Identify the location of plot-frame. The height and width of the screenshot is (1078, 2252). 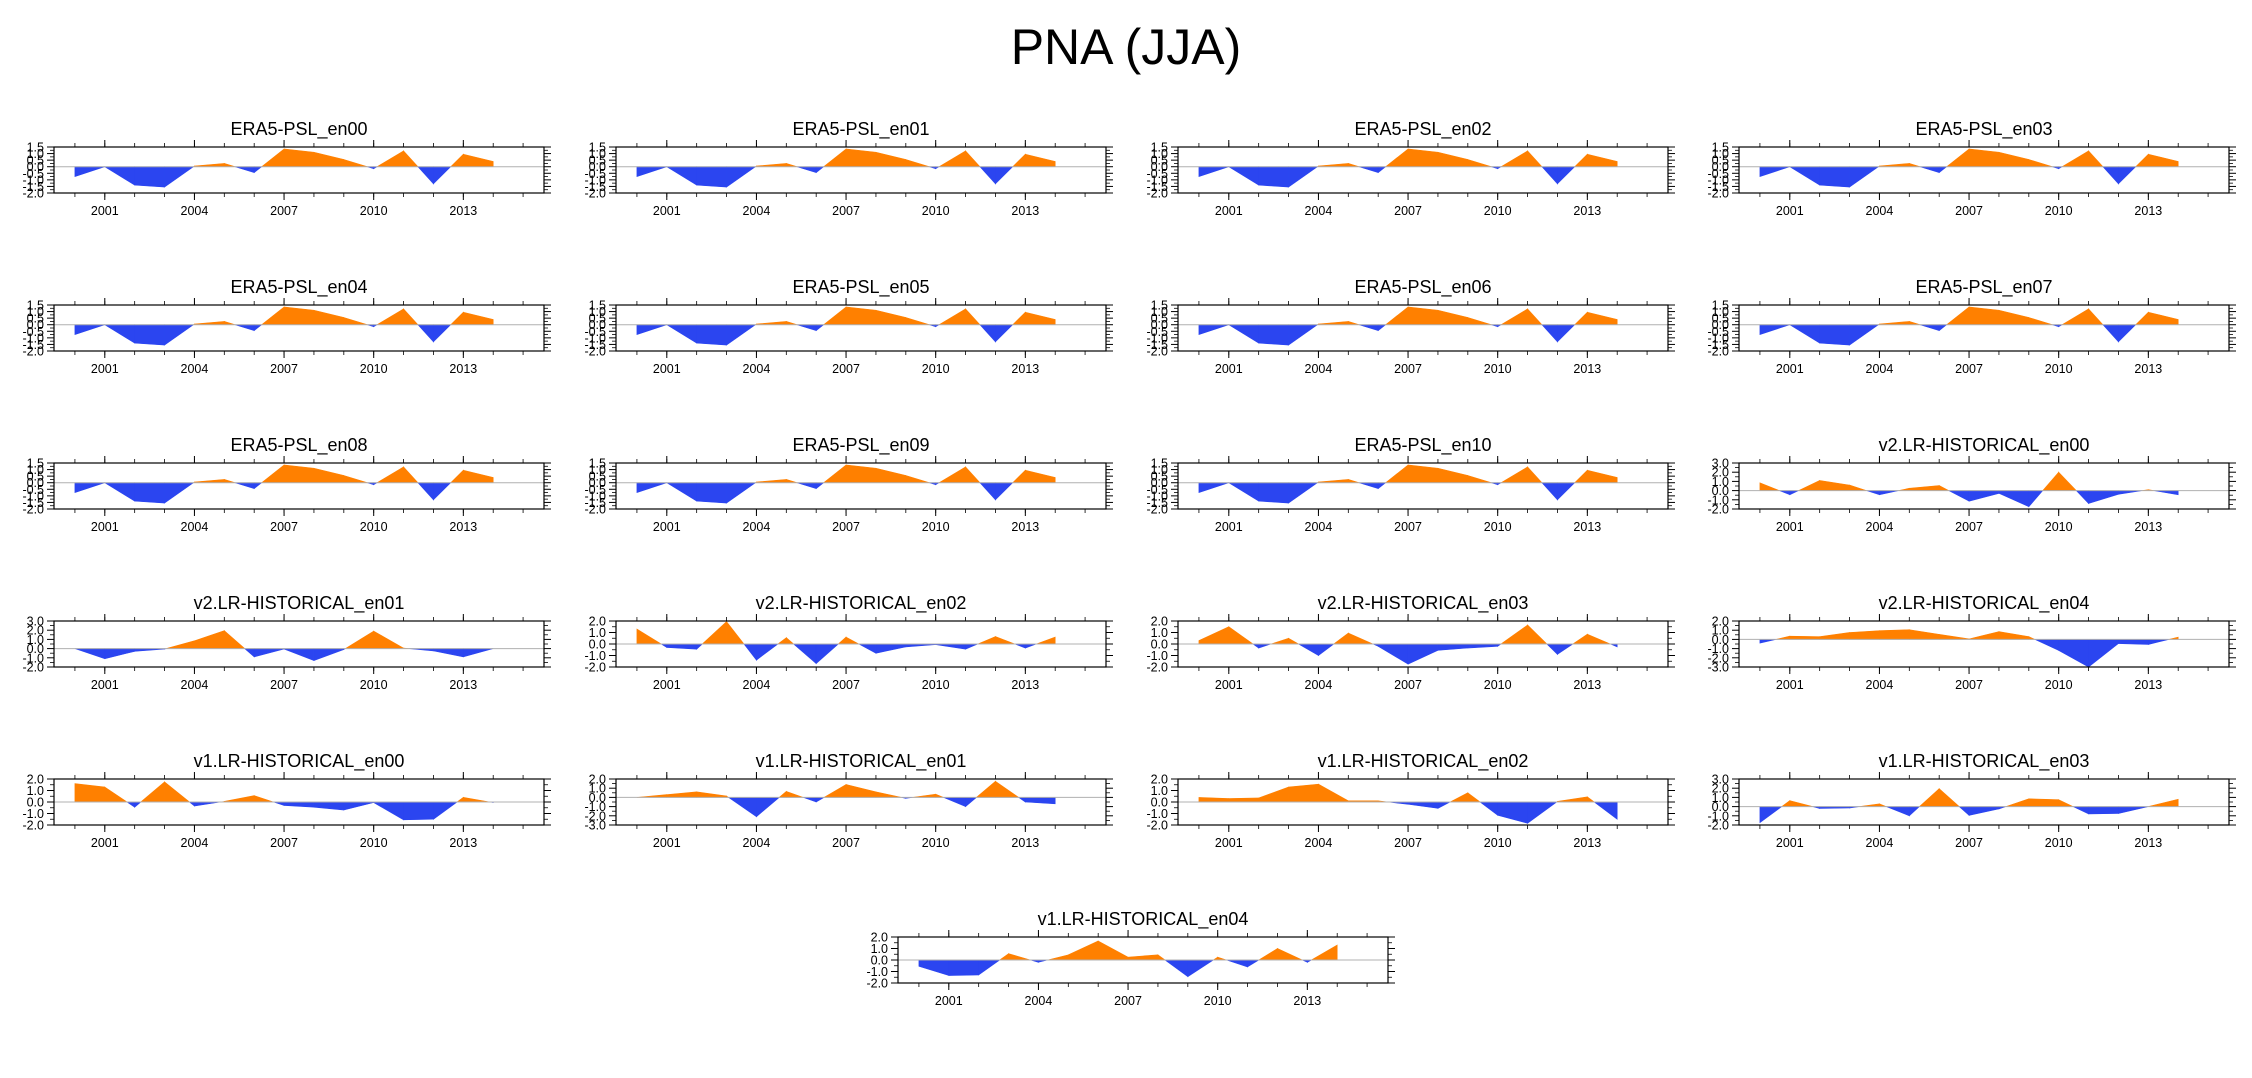
(299, 644).